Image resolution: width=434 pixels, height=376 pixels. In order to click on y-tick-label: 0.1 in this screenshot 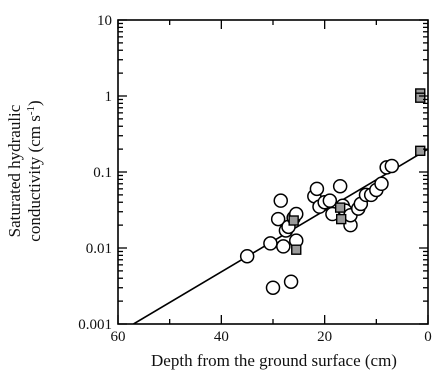, I will do `click(102, 173)`.